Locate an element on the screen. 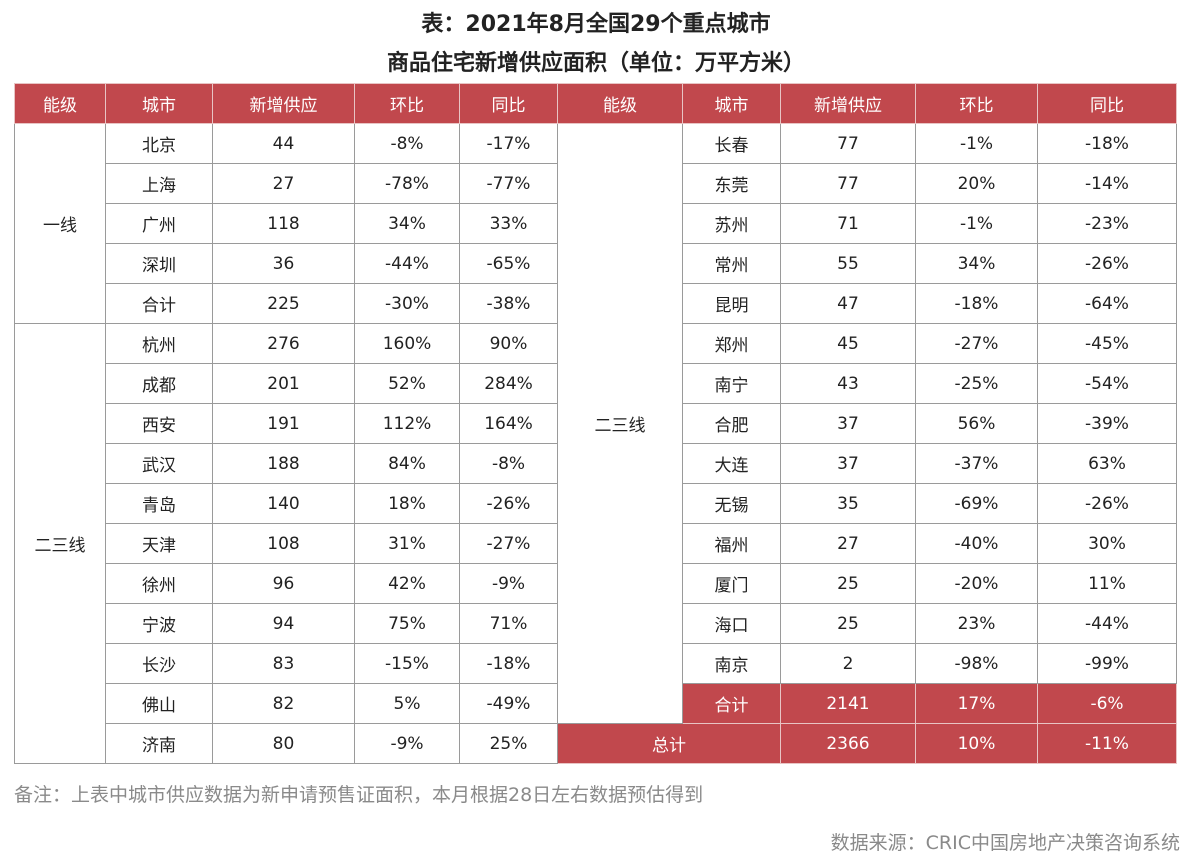 The height and width of the screenshot is (861, 1192). subtotal-supply: 2141 is located at coordinates (848, 703).